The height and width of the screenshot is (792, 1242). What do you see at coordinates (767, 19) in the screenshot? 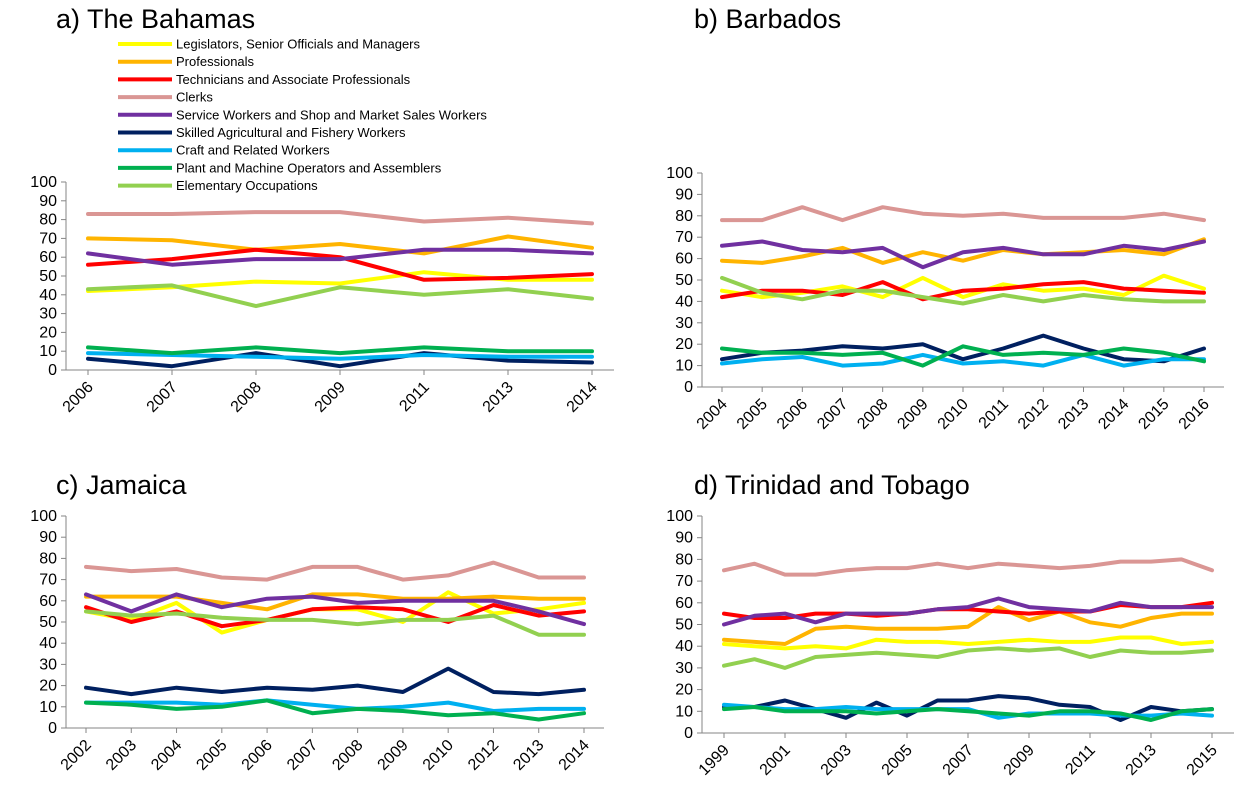
I see `panel-title: b) Barbados` at bounding box center [767, 19].